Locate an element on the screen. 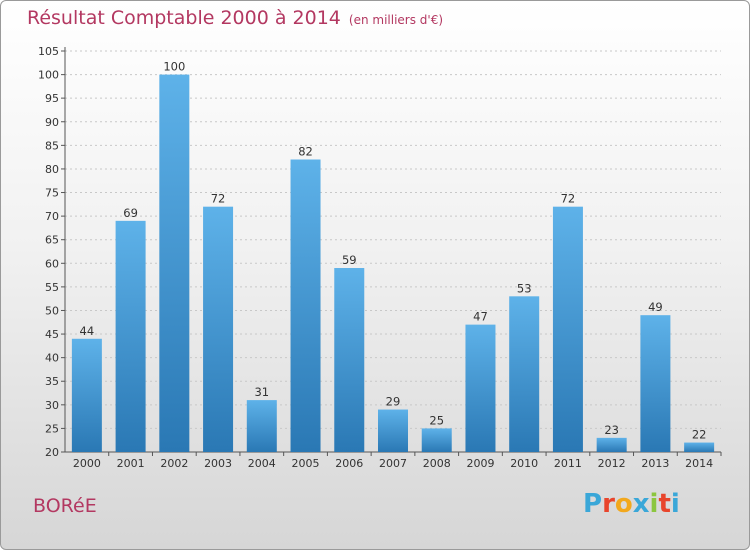 Image resolution: width=750 pixels, height=550 pixels. bar-2013 is located at coordinates (655, 383).